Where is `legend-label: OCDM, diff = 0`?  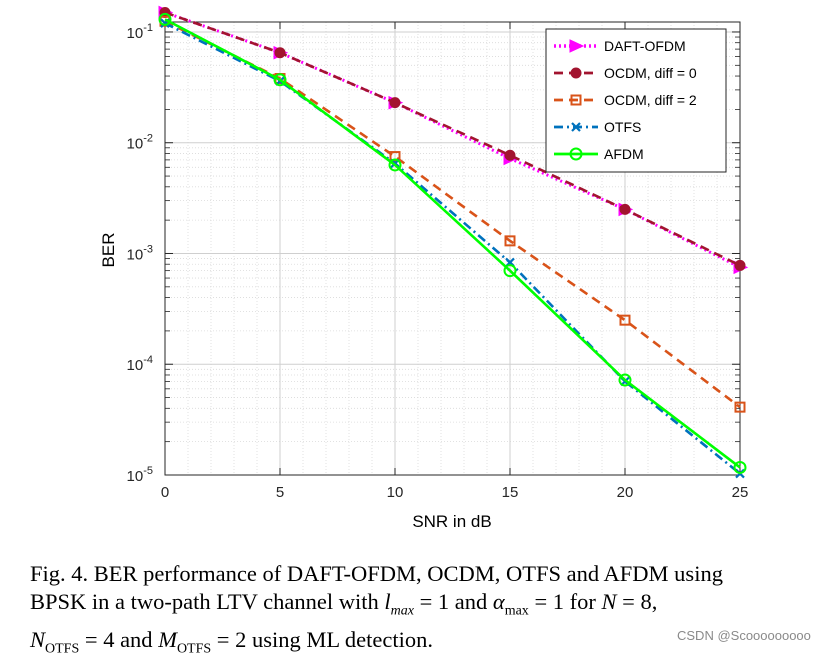 legend-label: OCDM, diff = 0 is located at coordinates (650, 73).